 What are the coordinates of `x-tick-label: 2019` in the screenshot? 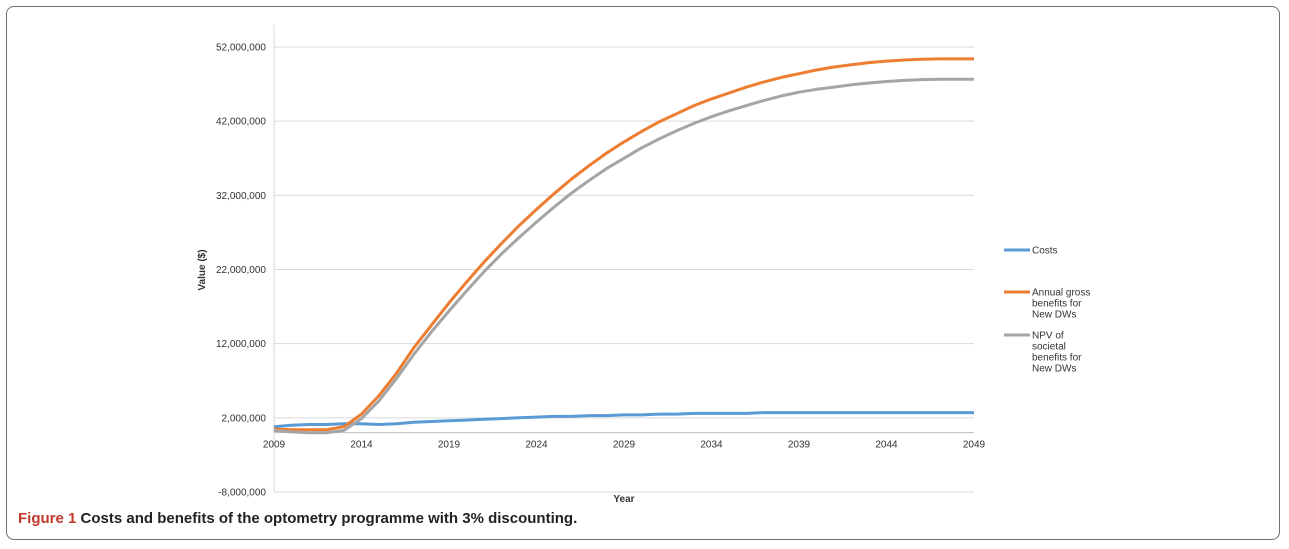 It's located at (449, 445).